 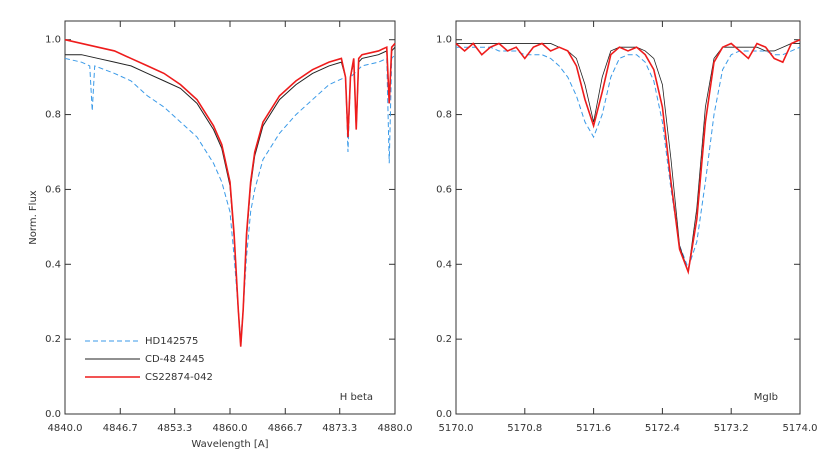 I want to click on x-tick-label: 5170.0, so click(x=456, y=428).